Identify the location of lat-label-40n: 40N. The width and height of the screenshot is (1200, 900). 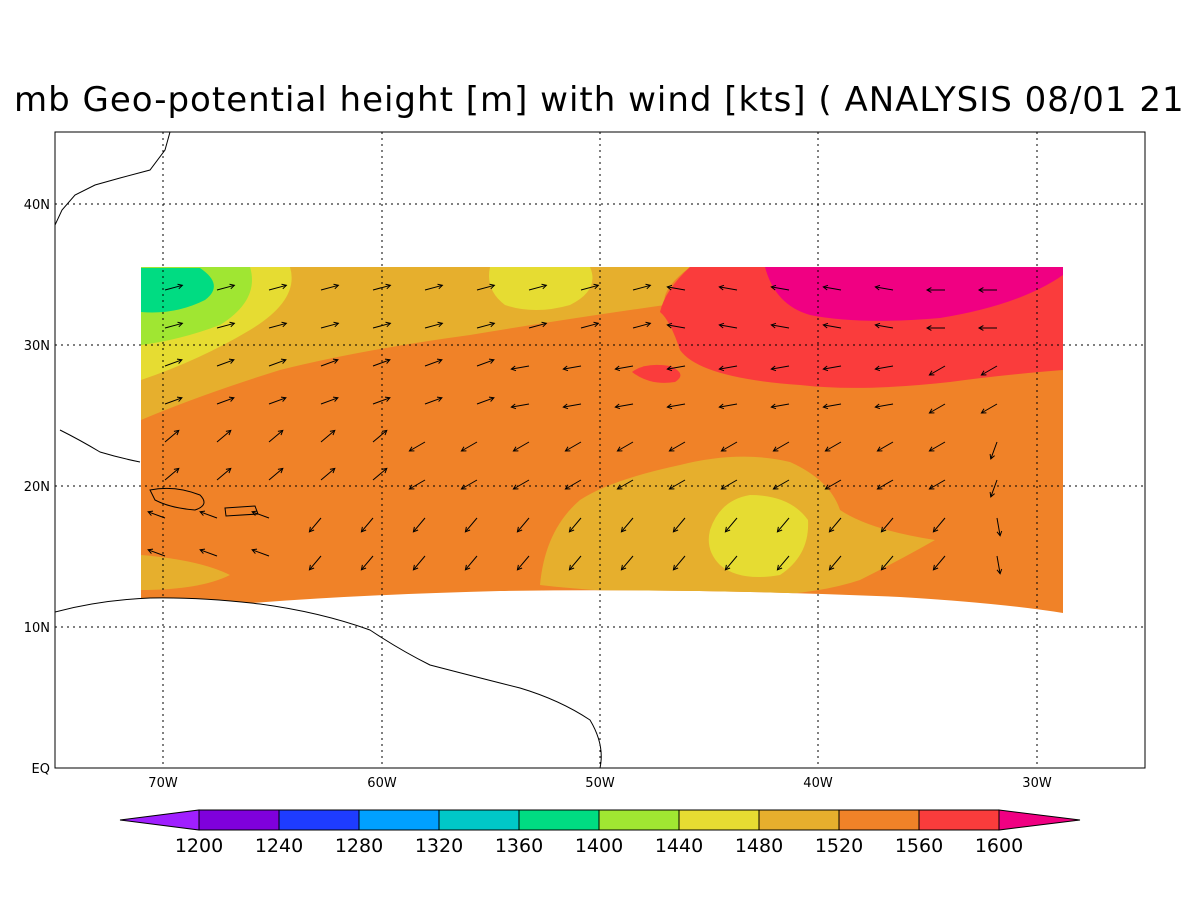
(37, 205).